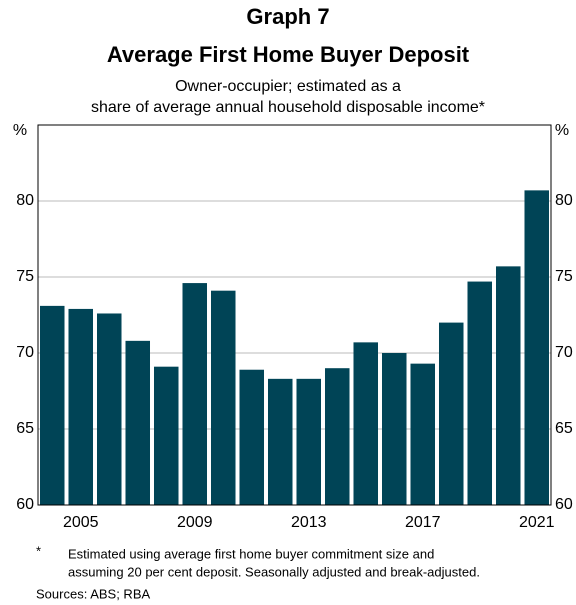 Image resolution: width=576 pixels, height=605 pixels. Describe the element at coordinates (564, 200) in the screenshot. I see `y2-tick-label: 80` at that location.